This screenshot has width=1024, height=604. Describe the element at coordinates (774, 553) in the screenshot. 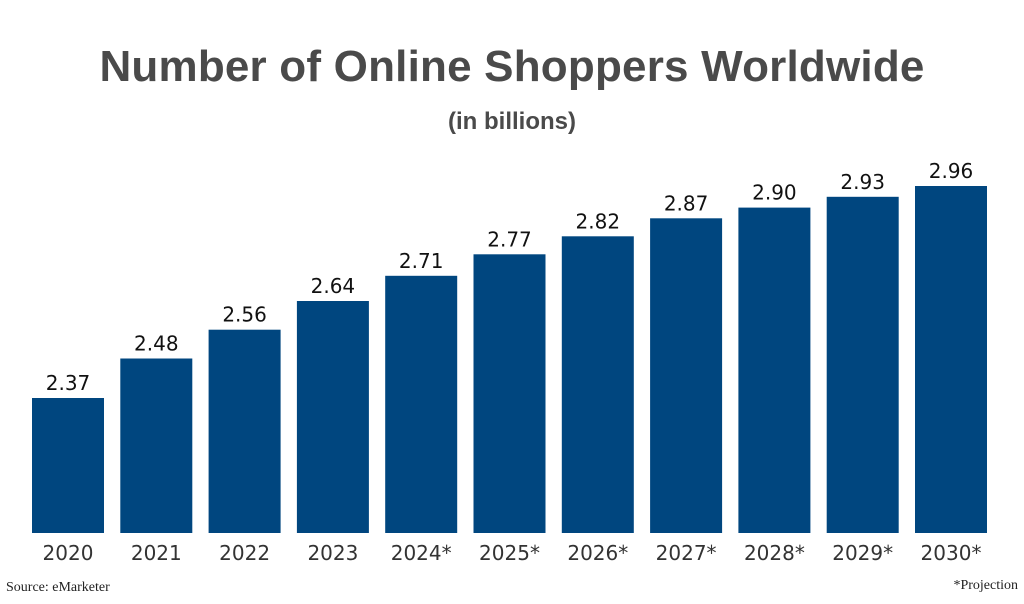

I see `x-tick-label: 2028*` at that location.